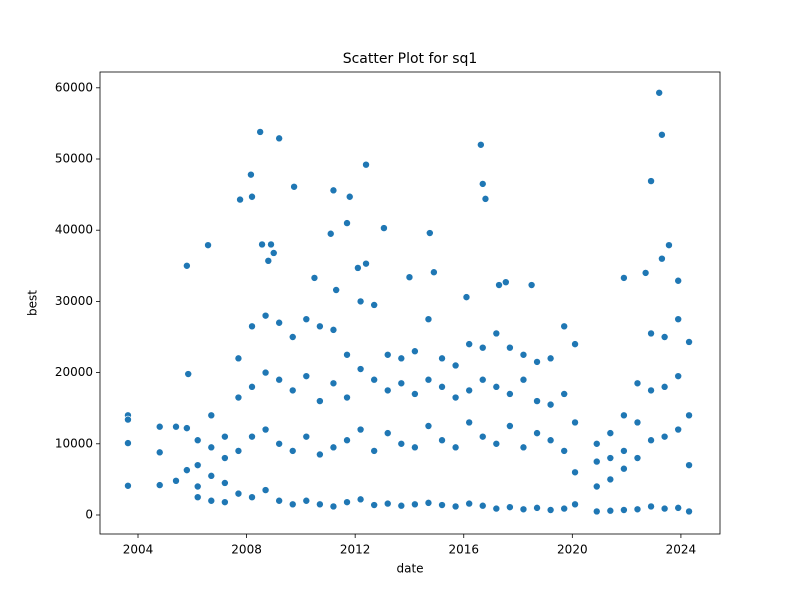  I want to click on y-axis-label: best, so click(33, 303).